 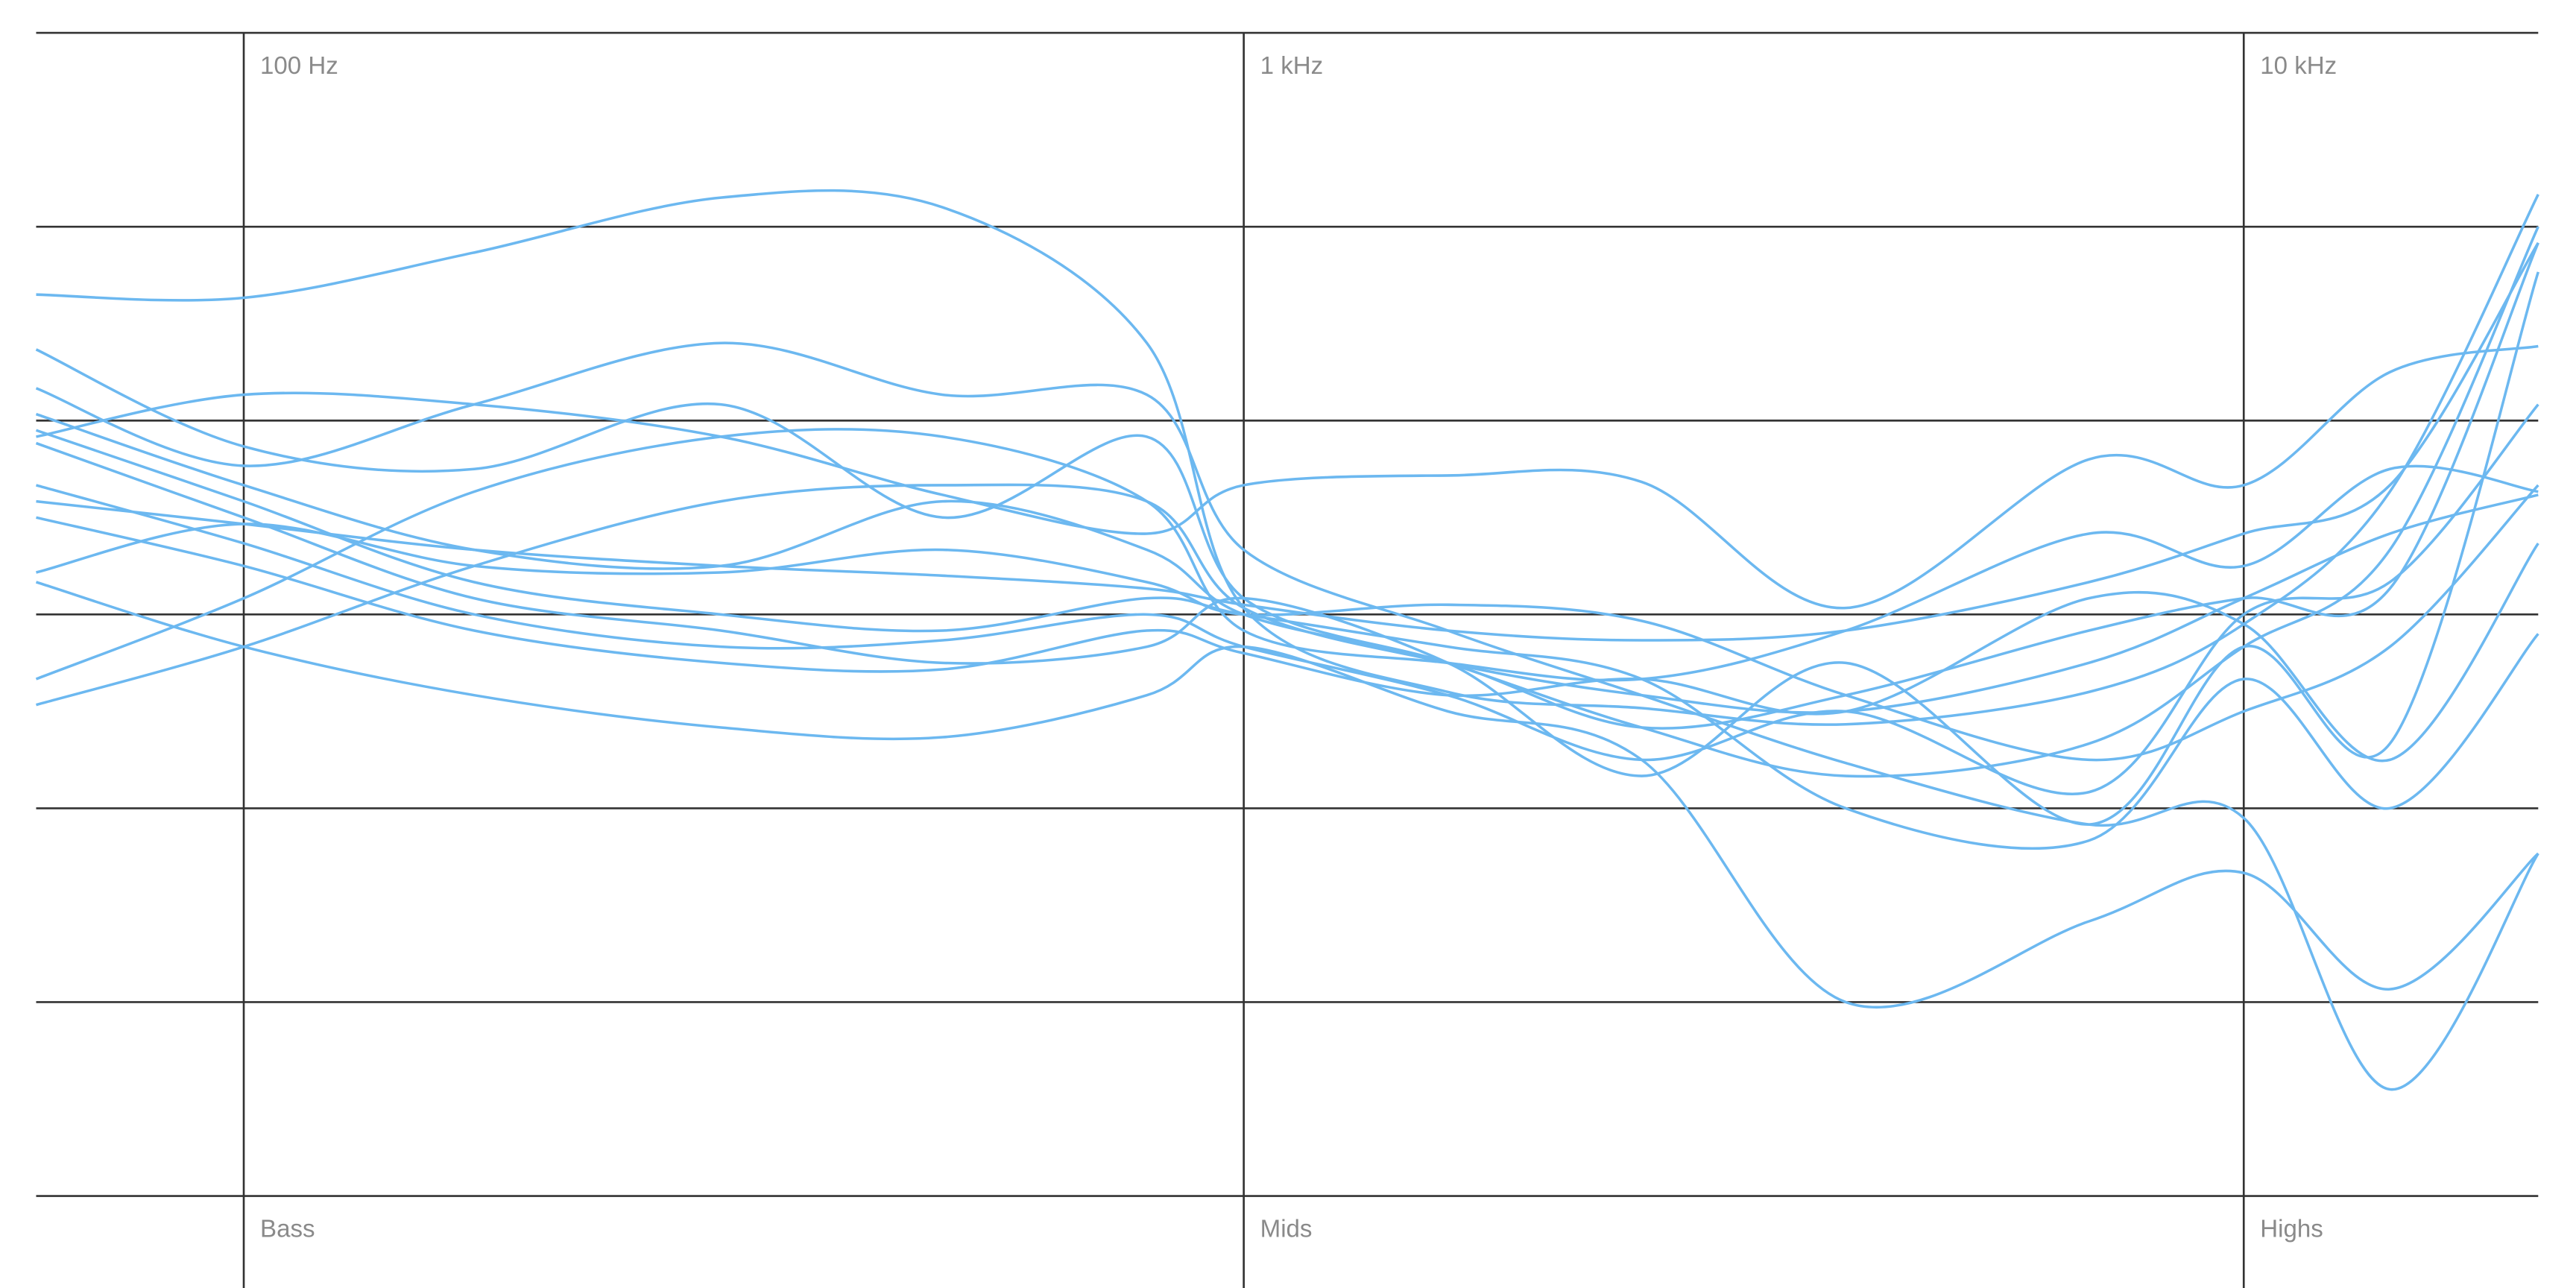 I want to click on x-tick-label: 100 Hz, so click(x=299, y=66).